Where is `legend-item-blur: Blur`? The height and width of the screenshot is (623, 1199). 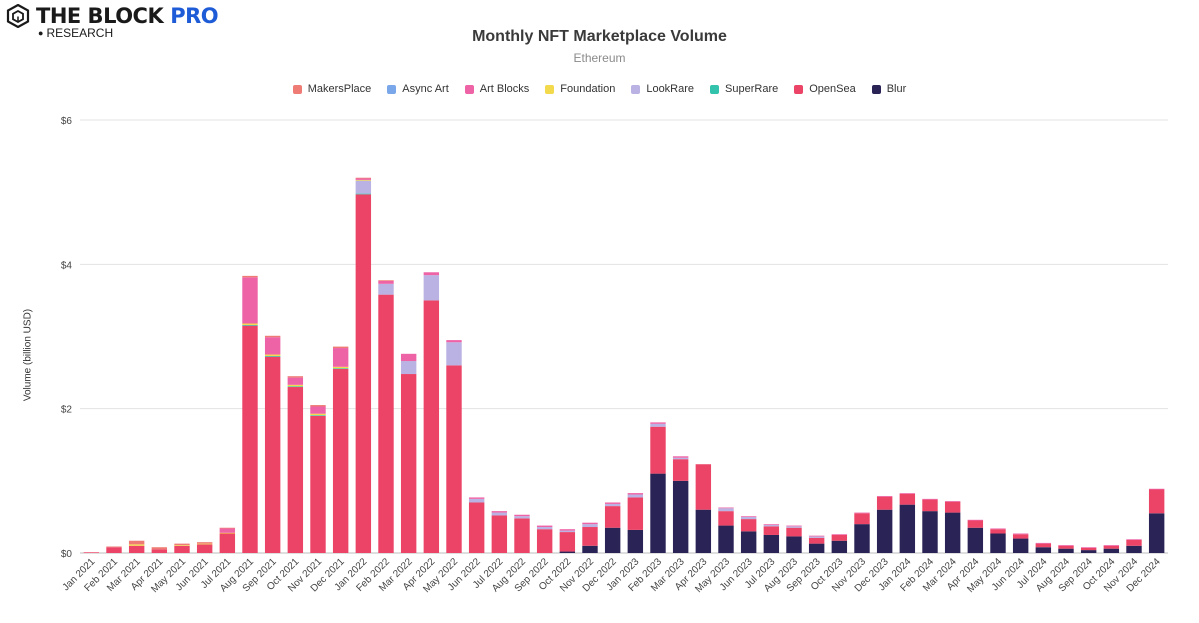
legend-item-blur: Blur is located at coordinates (888, 89).